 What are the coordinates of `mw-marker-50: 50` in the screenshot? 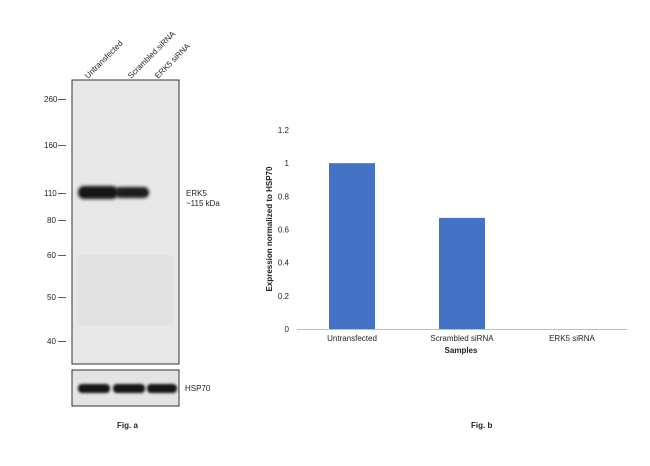 It's located at (56, 297).